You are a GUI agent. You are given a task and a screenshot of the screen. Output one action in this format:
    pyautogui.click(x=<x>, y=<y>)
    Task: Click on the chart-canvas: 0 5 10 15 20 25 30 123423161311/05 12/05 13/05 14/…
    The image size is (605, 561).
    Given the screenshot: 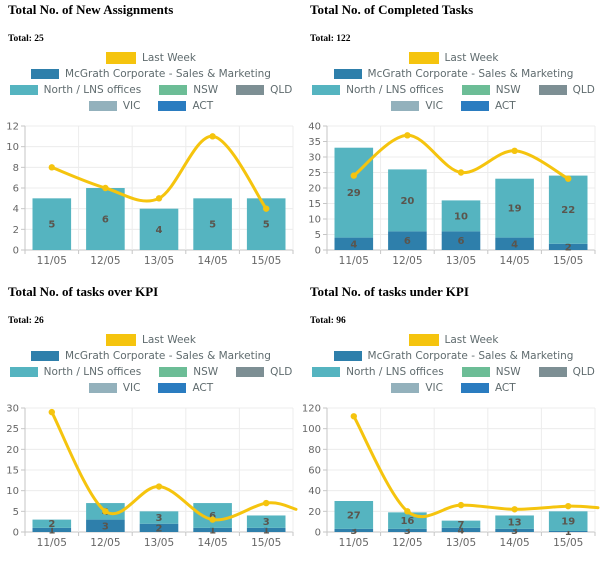 What is the action you would take?
    pyautogui.click(x=152, y=476)
    